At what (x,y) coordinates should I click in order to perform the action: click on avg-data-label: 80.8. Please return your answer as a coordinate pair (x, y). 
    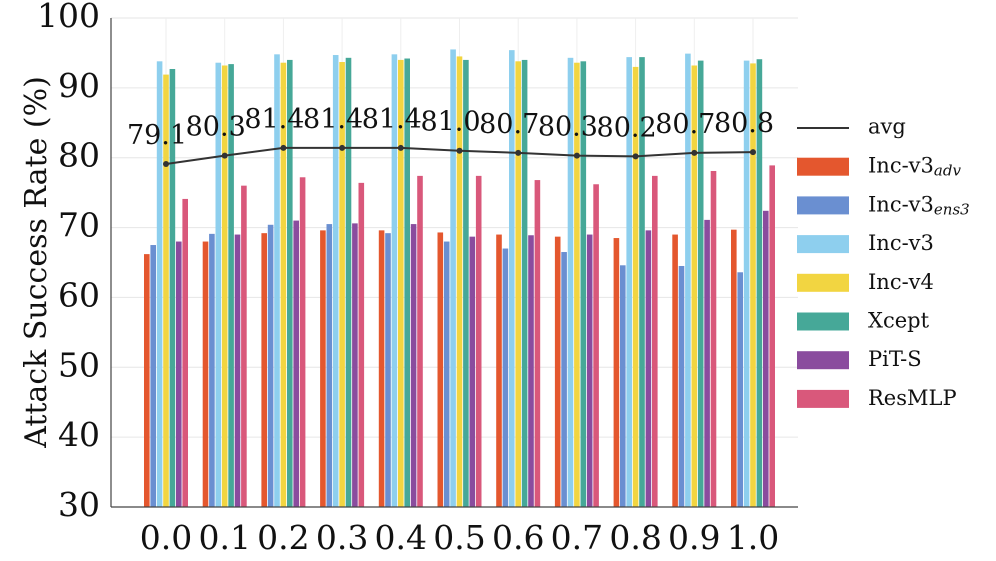
    Looking at the image, I should click on (744, 123).